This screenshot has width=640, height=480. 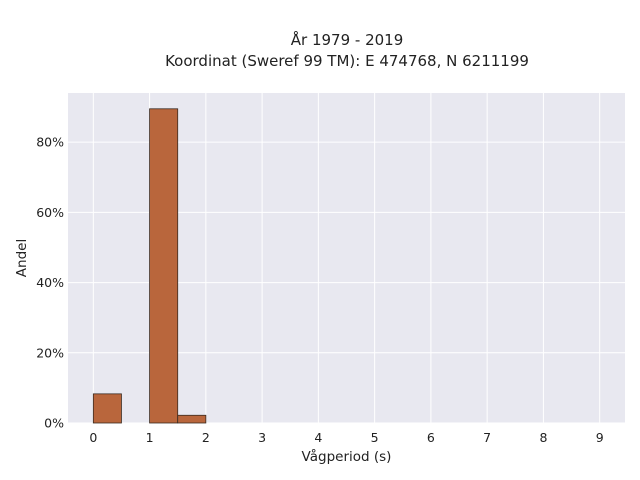 I want to click on chart-title-line1: År 1979 - 2019, so click(x=347, y=39).